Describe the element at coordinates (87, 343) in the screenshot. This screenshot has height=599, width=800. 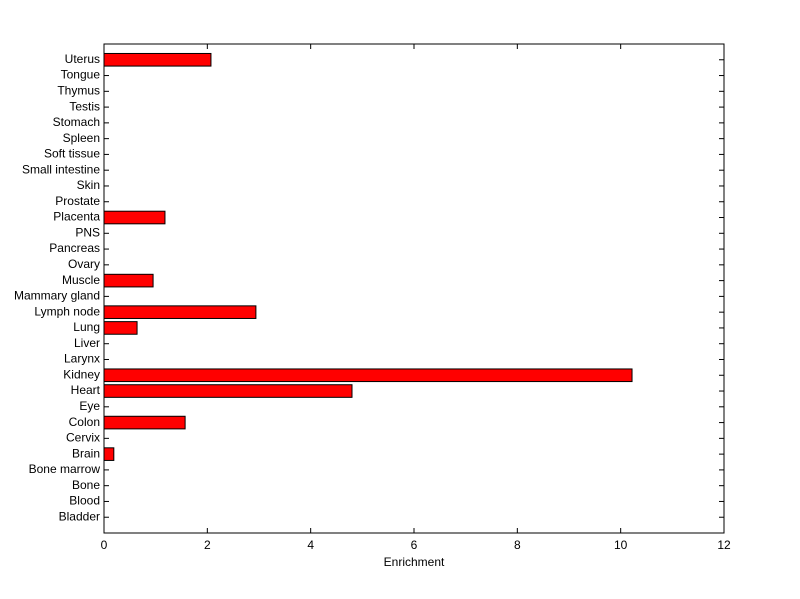
I see `y-tick-label: Liver` at that location.